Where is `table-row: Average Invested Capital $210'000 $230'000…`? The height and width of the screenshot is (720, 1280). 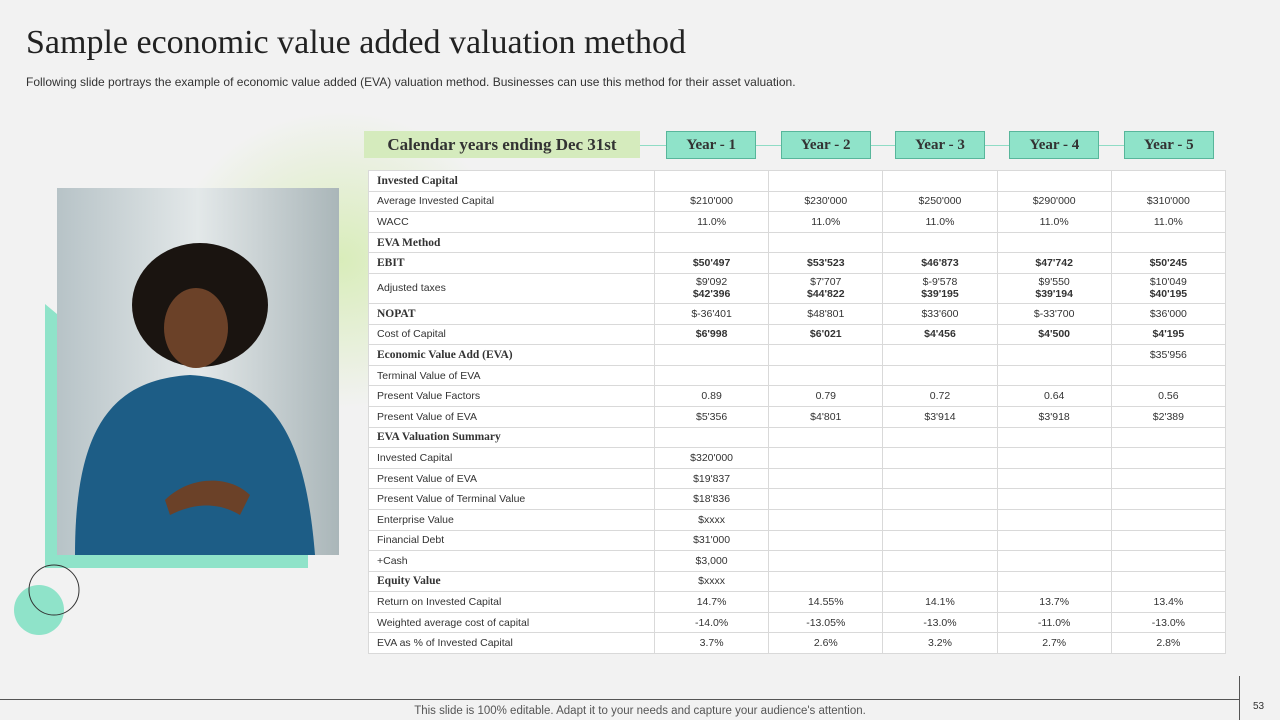
table-row: Average Invested Capital $210'000 $230'000… is located at coordinates (797, 201).